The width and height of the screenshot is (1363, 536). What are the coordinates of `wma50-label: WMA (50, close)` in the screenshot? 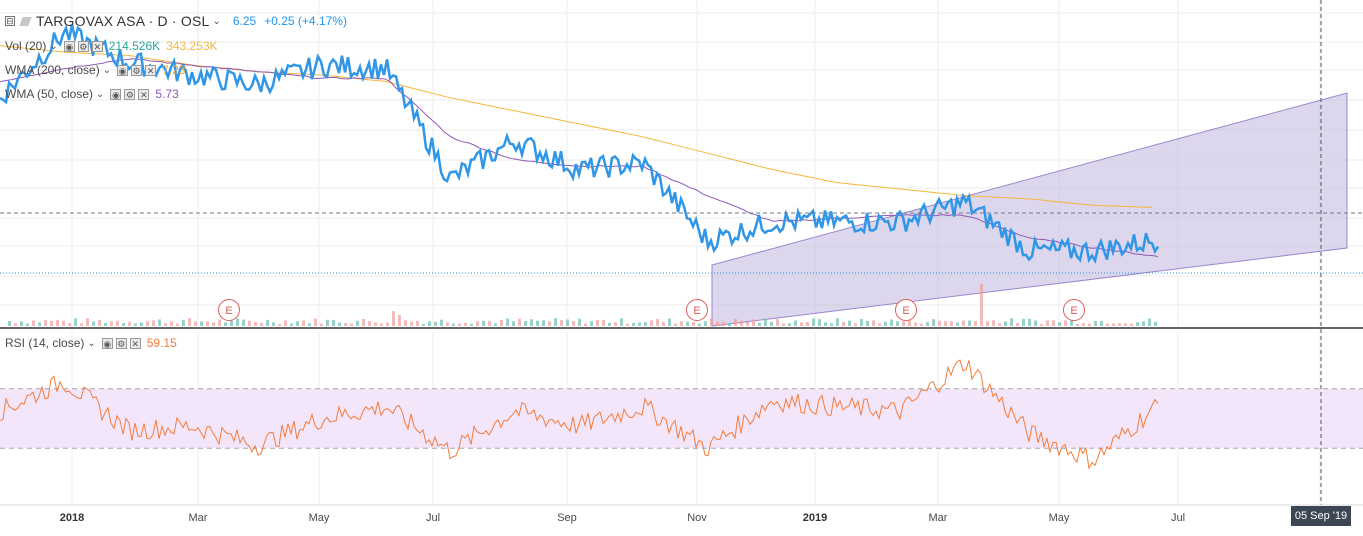 It's located at (49, 94).